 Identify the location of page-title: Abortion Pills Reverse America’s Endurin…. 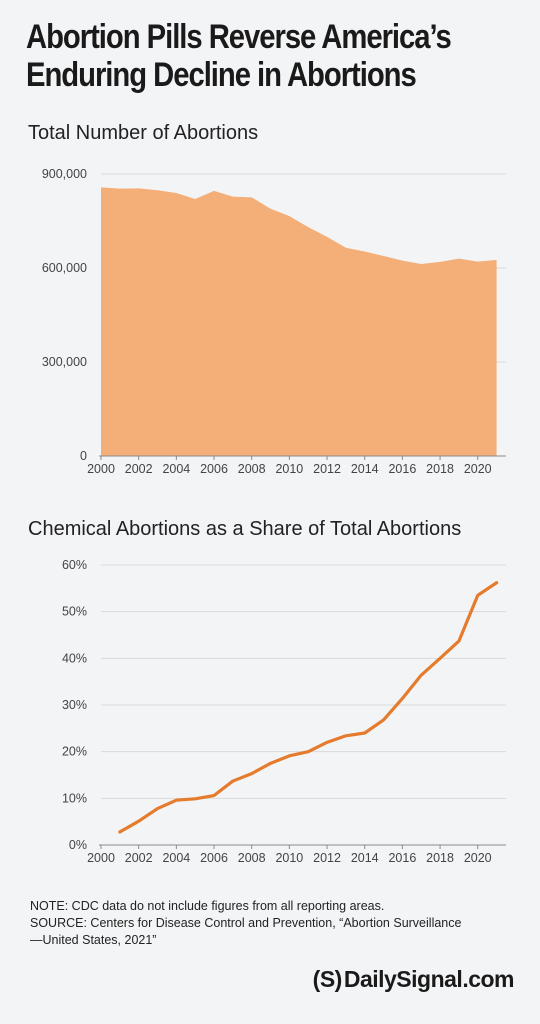
(241, 56).